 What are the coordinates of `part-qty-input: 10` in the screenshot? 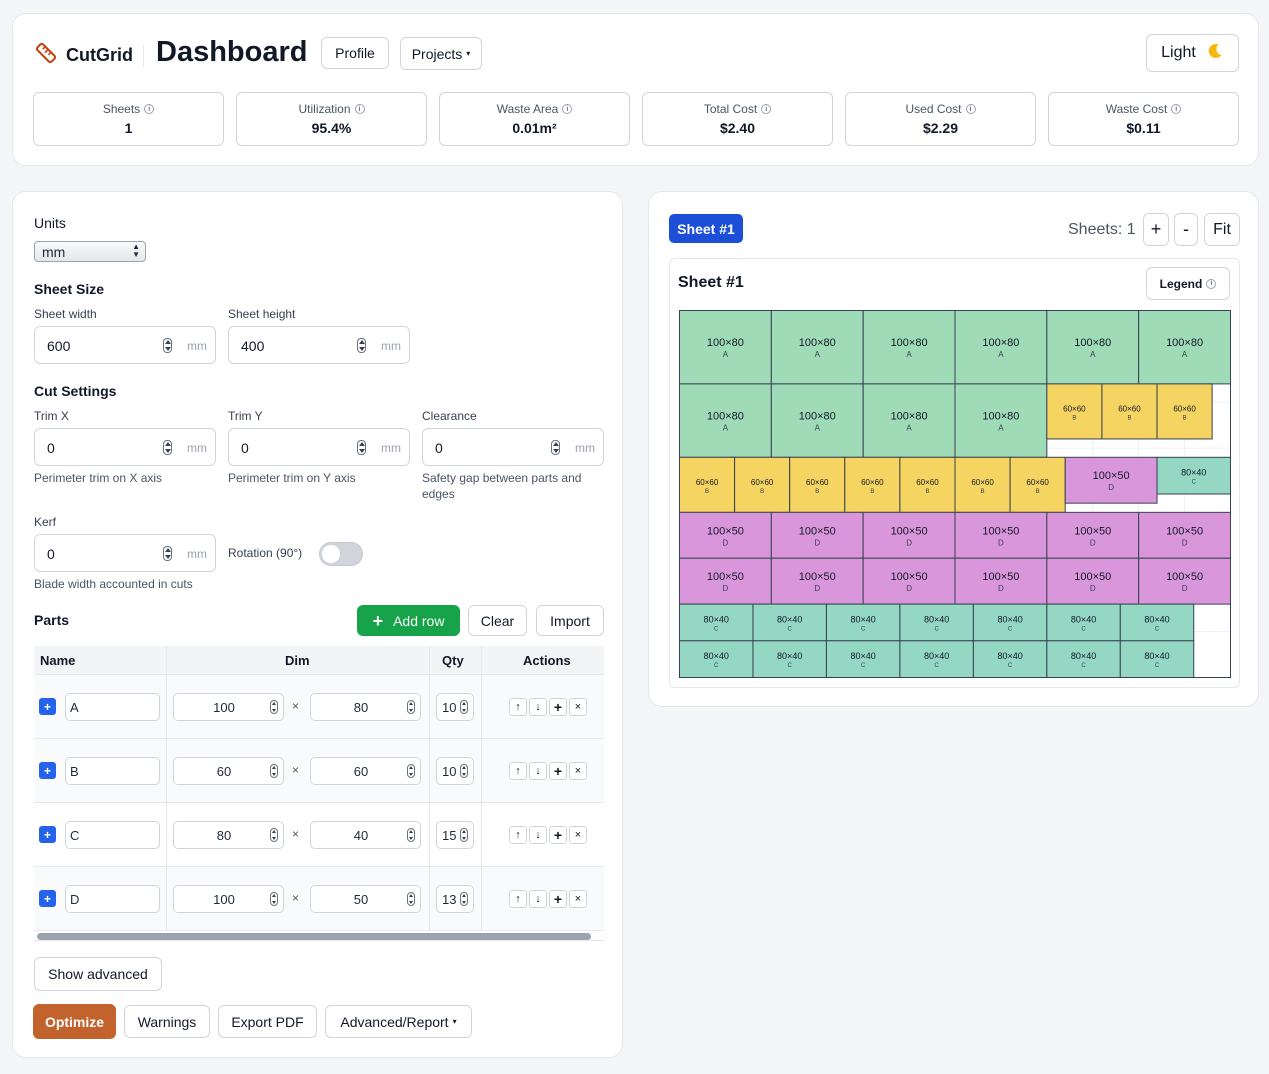 It's located at (455, 771).